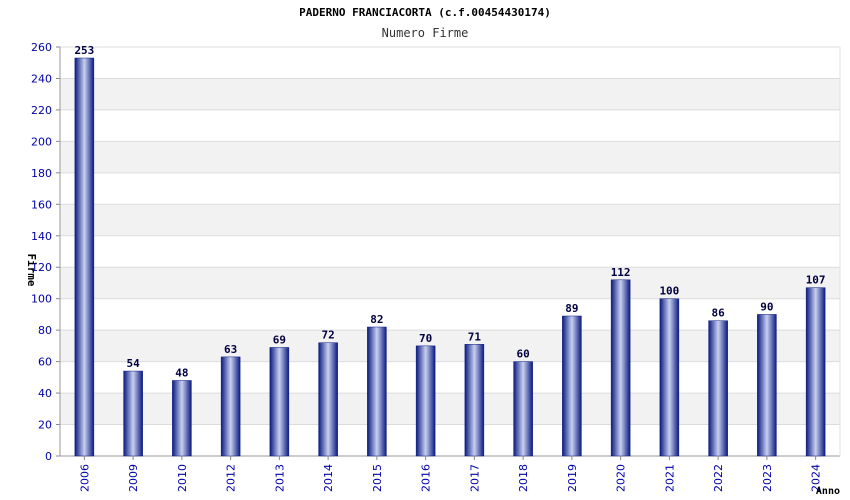 The image size is (850, 500). I want to click on x-tick-label: 2014, so click(328, 478).